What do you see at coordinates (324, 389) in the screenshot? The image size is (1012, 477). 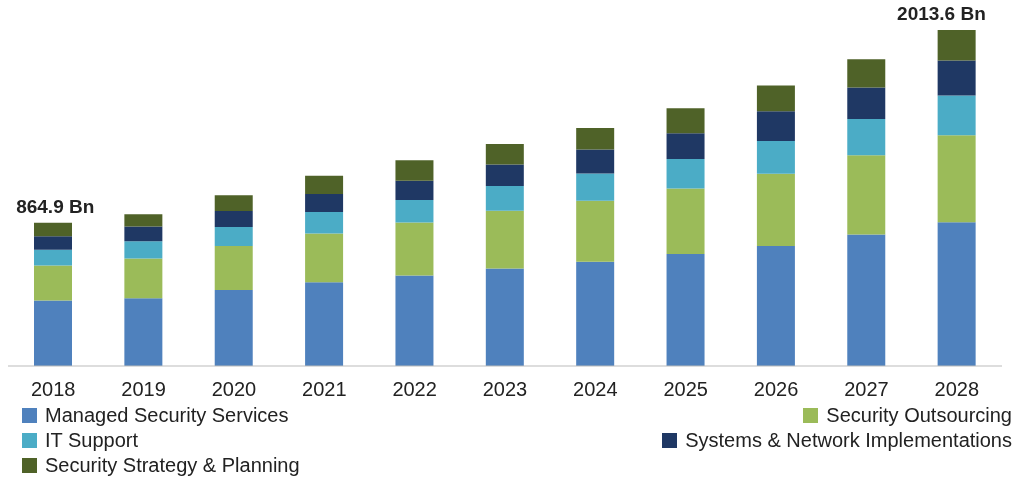 I see `x-tick-label: 2021` at bounding box center [324, 389].